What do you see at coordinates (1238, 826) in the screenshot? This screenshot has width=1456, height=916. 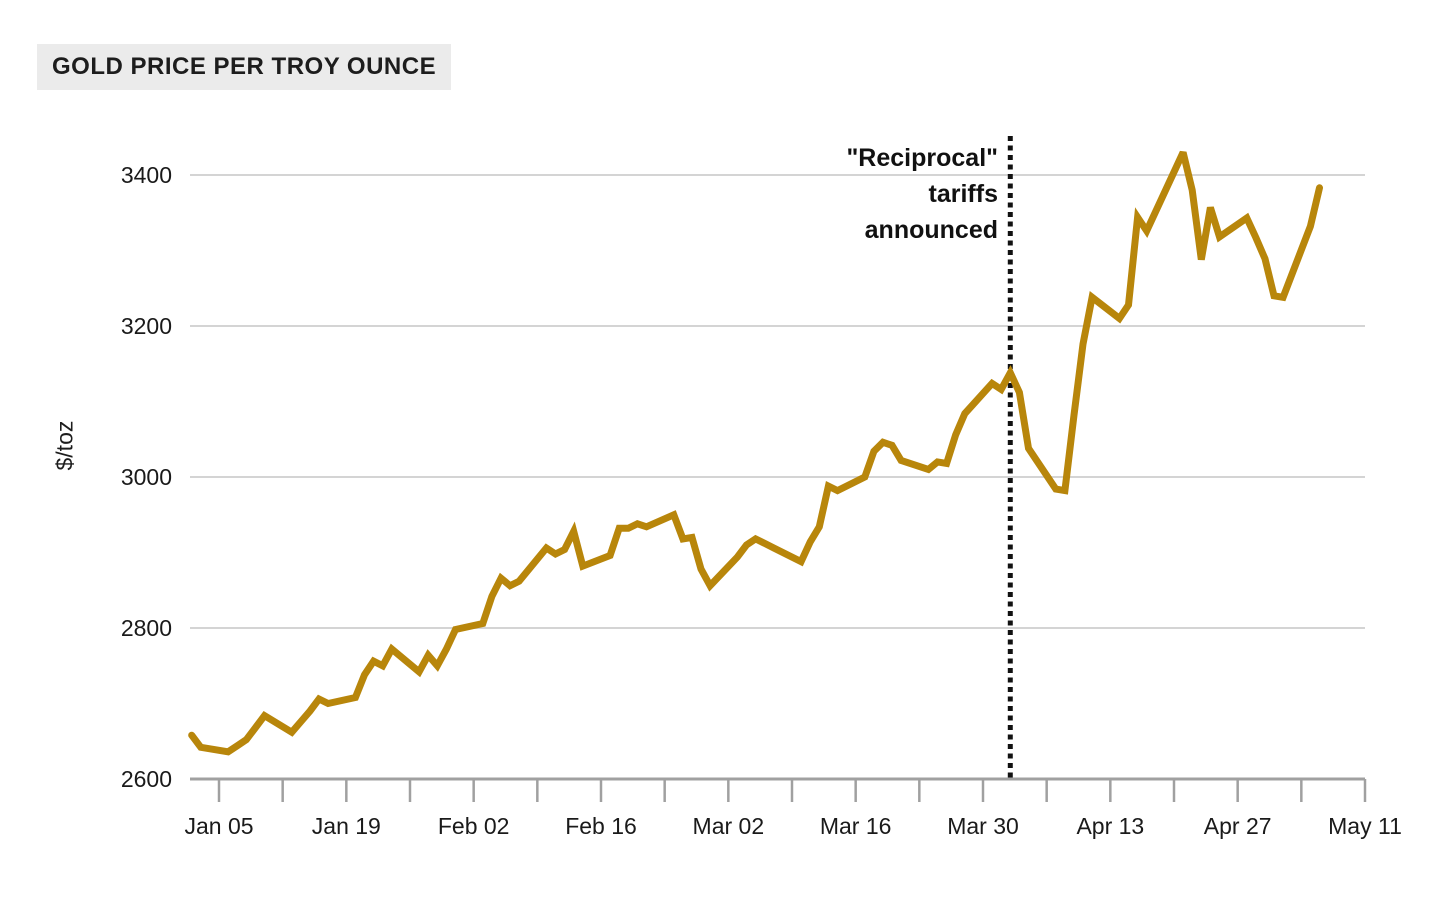 I see `x-axis-tick-label: Apr 27` at bounding box center [1238, 826].